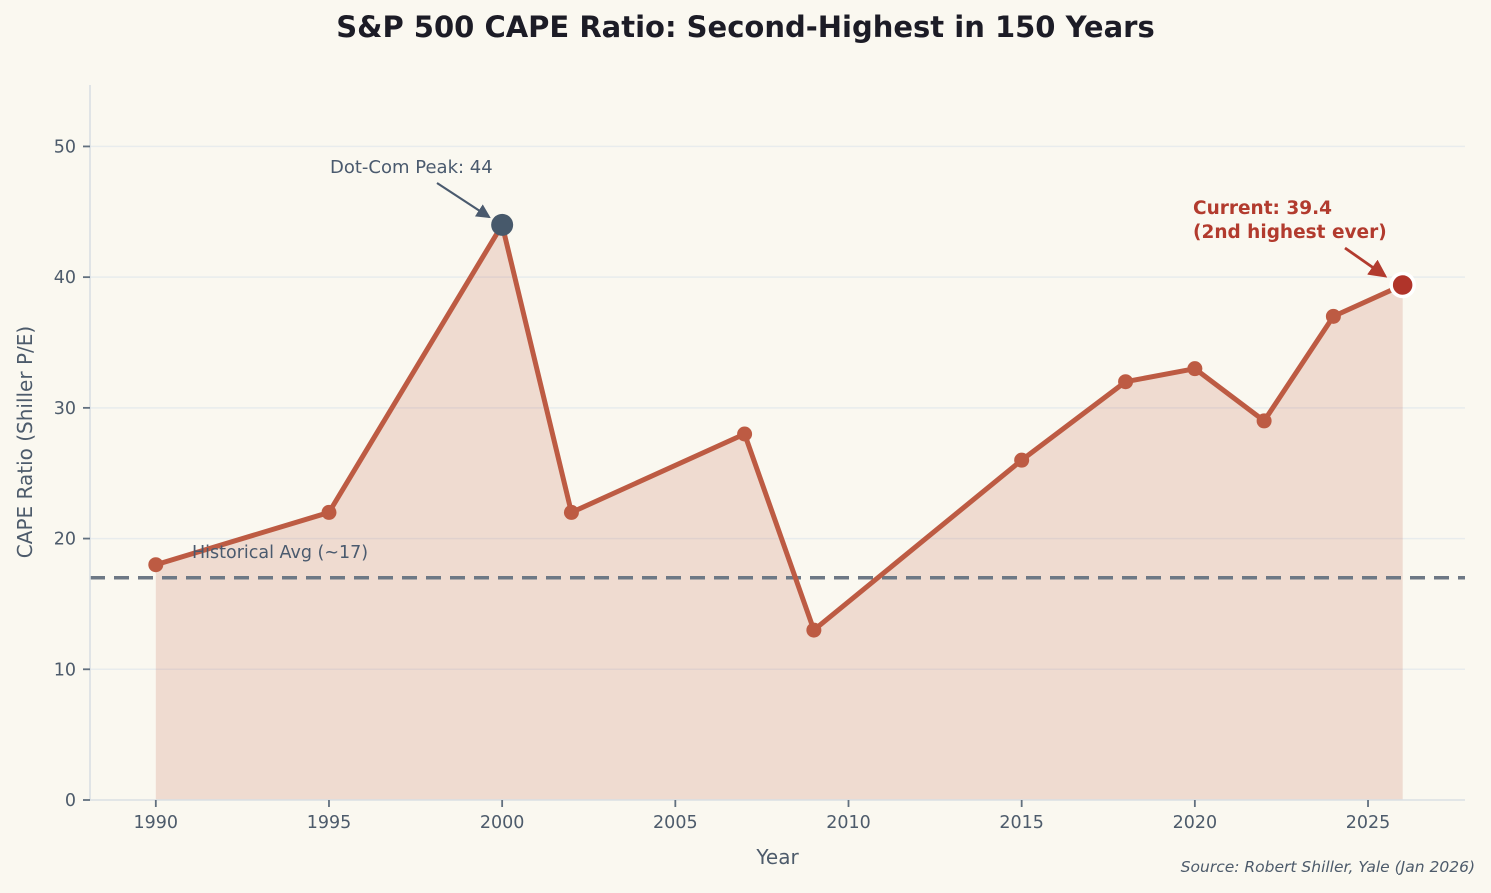 The height and width of the screenshot is (893, 1491). I want to click on y-tick-label: 40, so click(65, 278).